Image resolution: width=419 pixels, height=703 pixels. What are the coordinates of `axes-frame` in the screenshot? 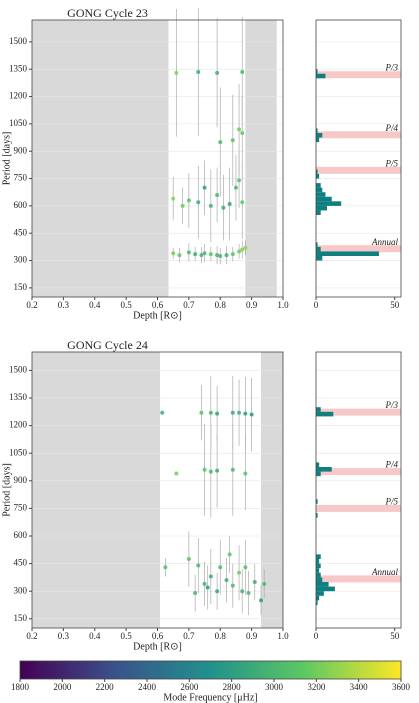 It's located at (358, 158).